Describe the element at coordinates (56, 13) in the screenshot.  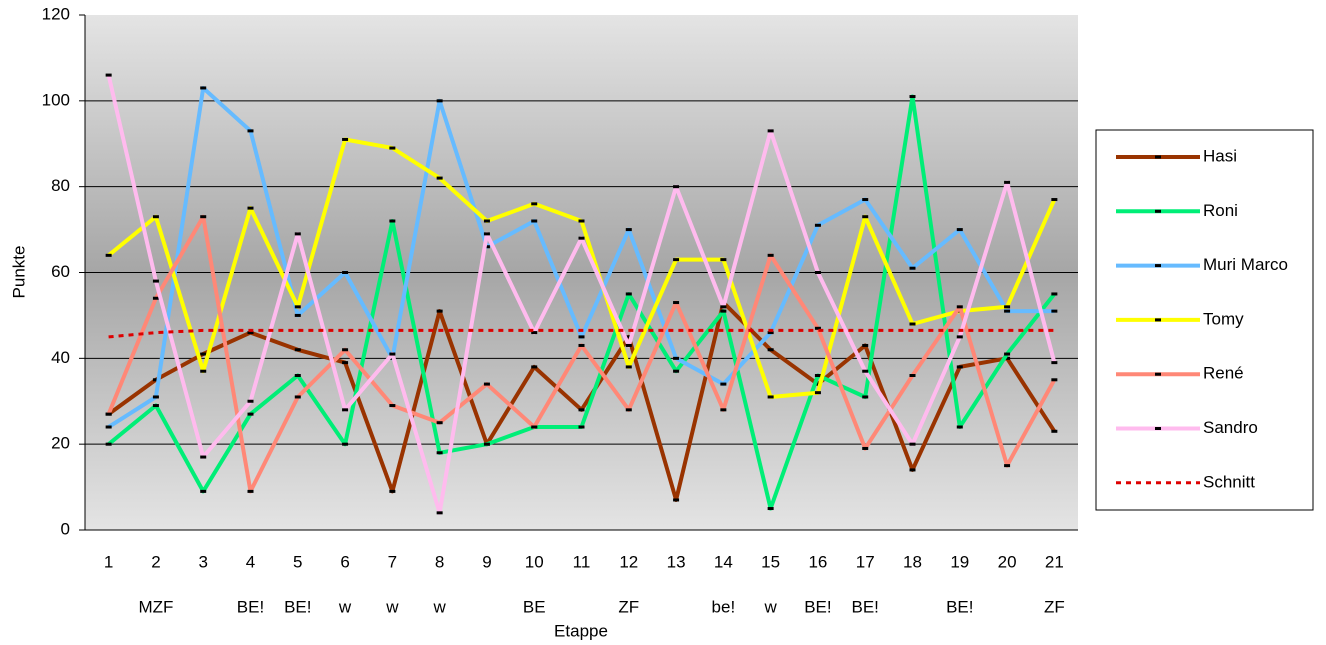
I see `y-tick-label: 120` at that location.